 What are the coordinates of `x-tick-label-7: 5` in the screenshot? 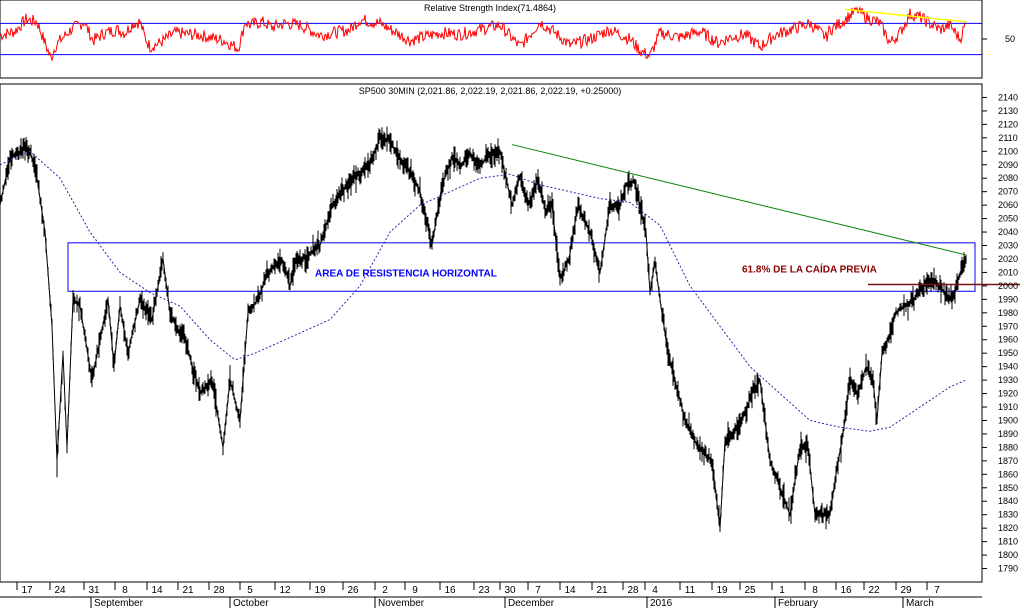 It's located at (250, 590).